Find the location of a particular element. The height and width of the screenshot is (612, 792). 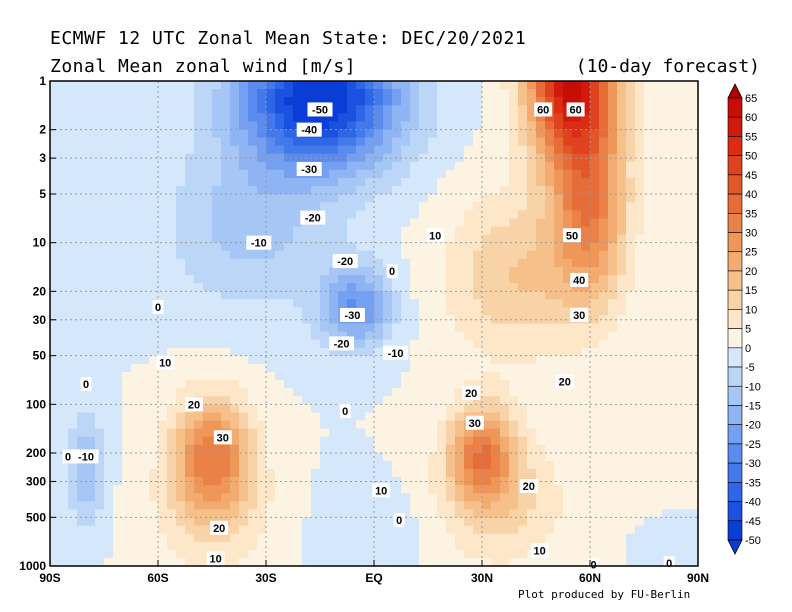

contour-label: 0 is located at coordinates (399, 521).